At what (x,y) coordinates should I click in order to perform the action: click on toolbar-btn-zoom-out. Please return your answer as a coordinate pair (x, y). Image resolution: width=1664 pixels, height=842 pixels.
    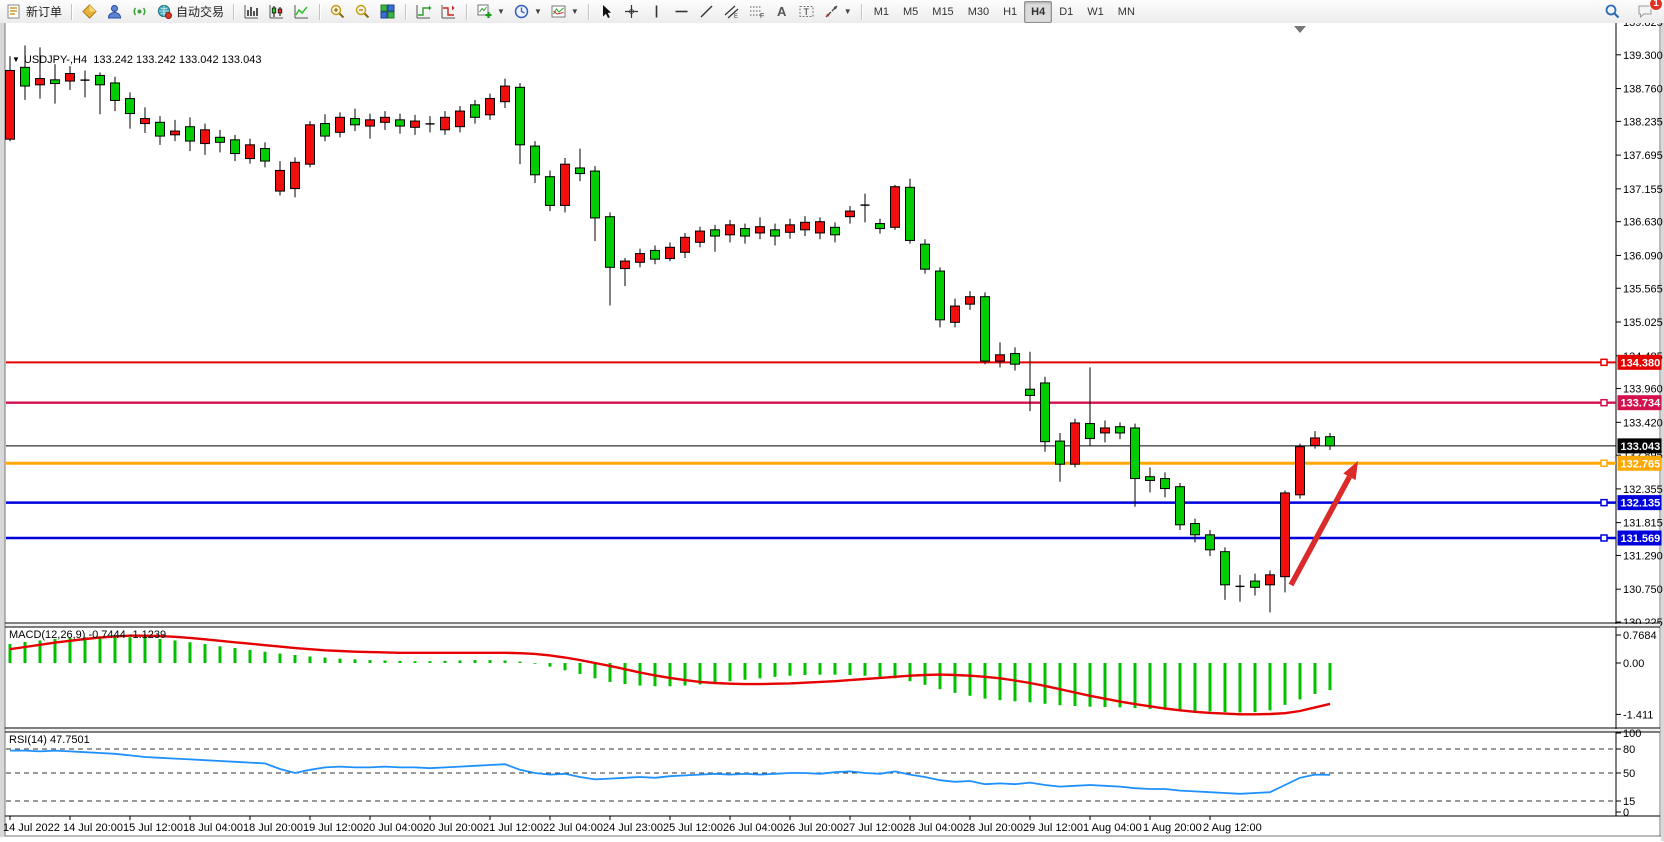
    Looking at the image, I should click on (362, 12).